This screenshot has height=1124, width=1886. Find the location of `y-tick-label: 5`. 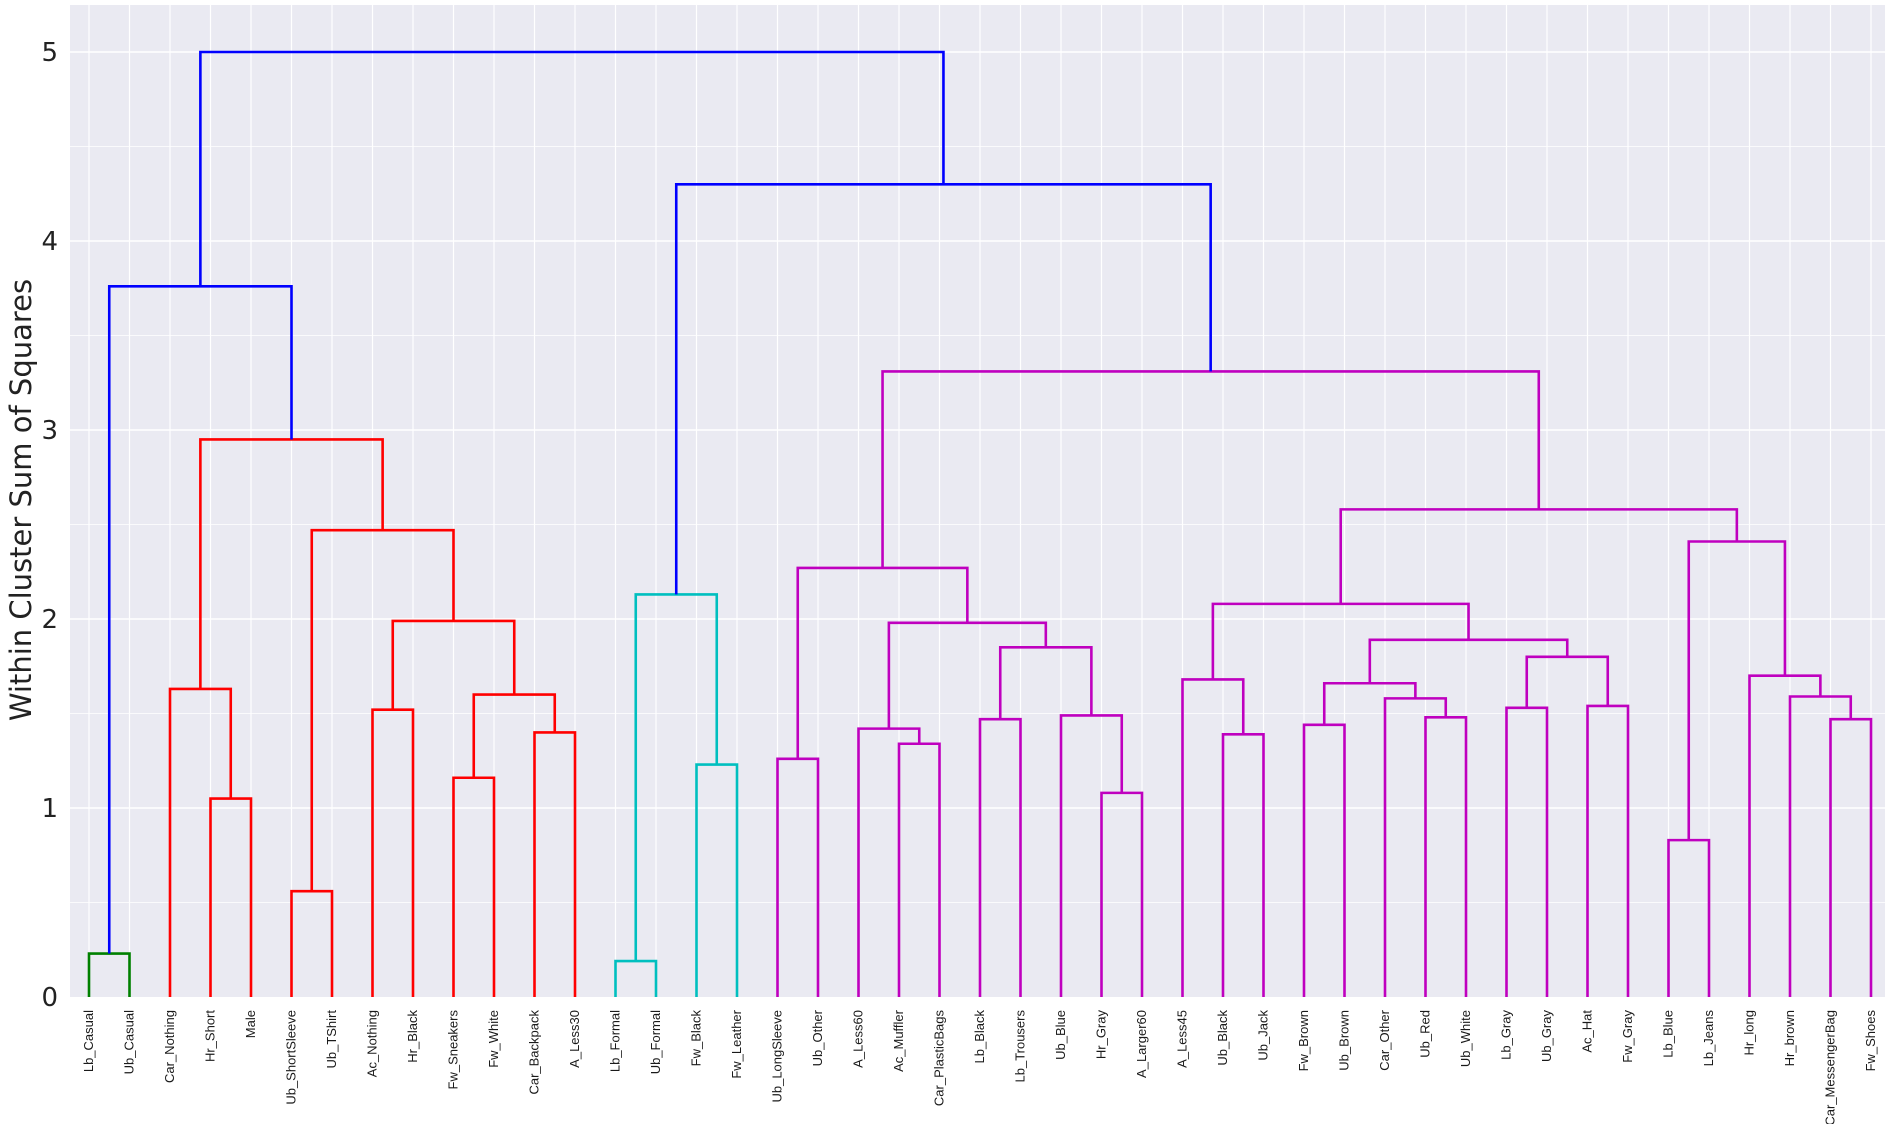

y-tick-label: 5 is located at coordinates (49, 53).